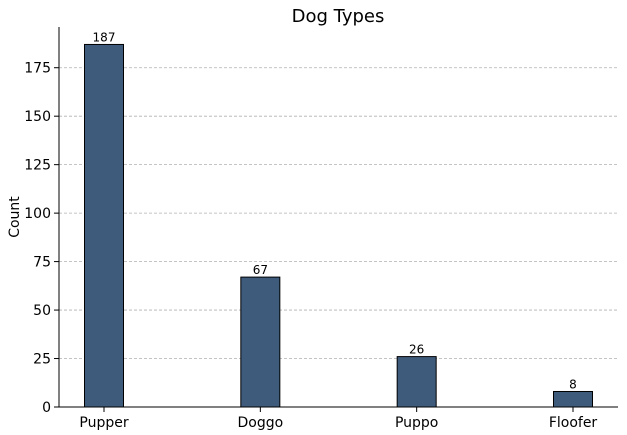 This screenshot has height=435, width=627. I want to click on y-tick-label: 25, so click(42, 360).